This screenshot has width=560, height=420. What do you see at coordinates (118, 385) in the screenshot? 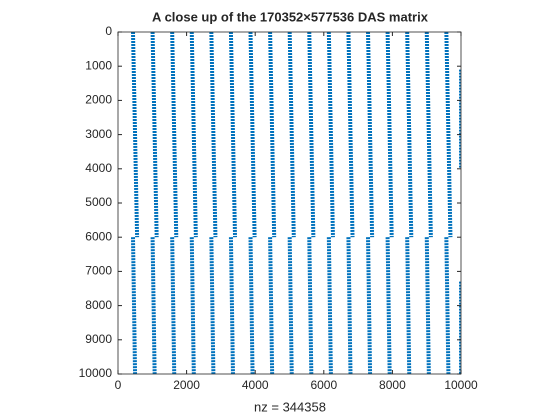
I see `x-tick-label: 0` at bounding box center [118, 385].